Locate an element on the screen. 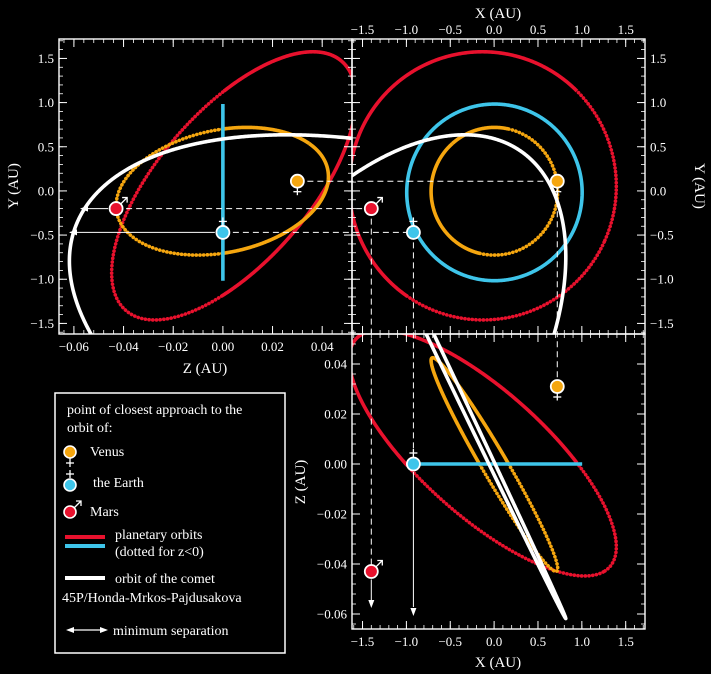 The image size is (711, 674). ytick-label-2-4: 0.02 is located at coordinates (335, 414).